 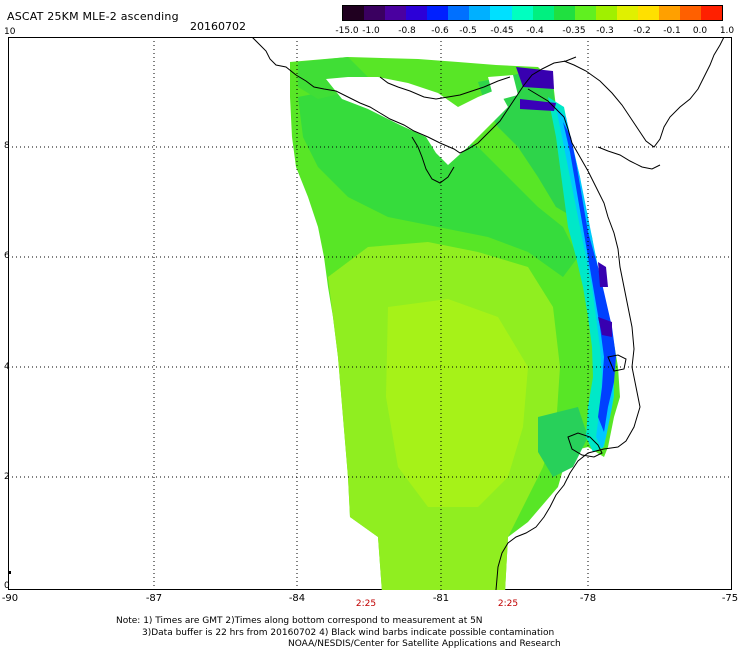 I want to click on lat-tick-label: 6, so click(x=7, y=256).